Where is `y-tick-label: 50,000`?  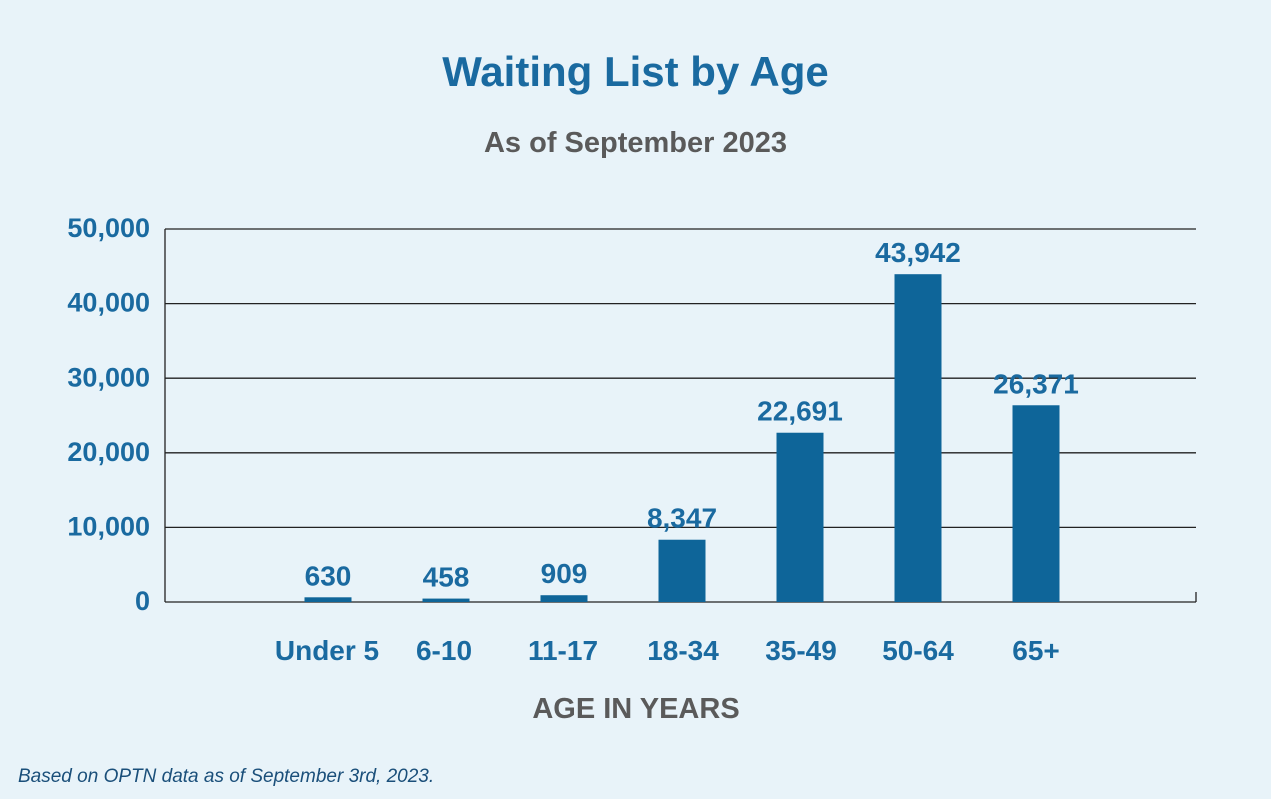 y-tick-label: 50,000 is located at coordinates (108, 228).